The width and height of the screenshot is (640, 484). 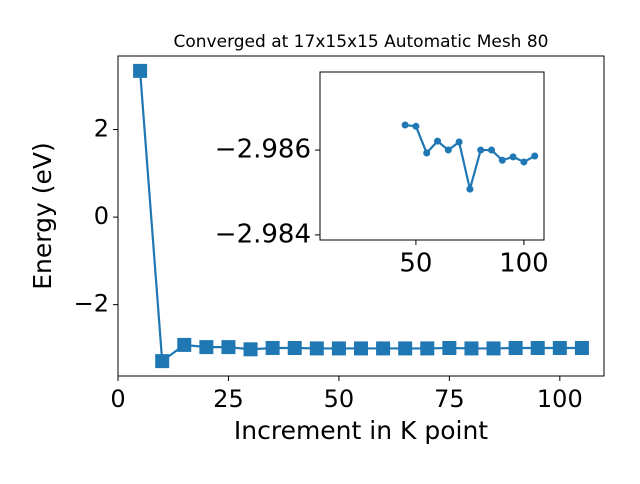 I want to click on y-tick-label: −2.986, so click(x=263, y=150).